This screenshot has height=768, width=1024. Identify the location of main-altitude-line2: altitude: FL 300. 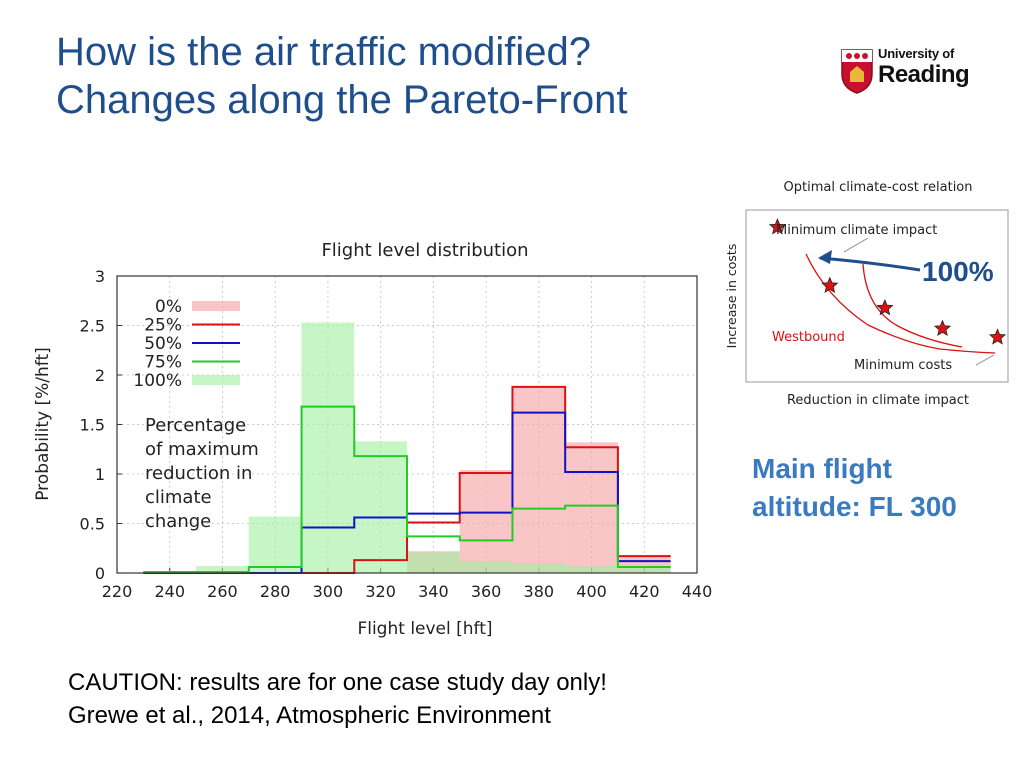
(854, 506).